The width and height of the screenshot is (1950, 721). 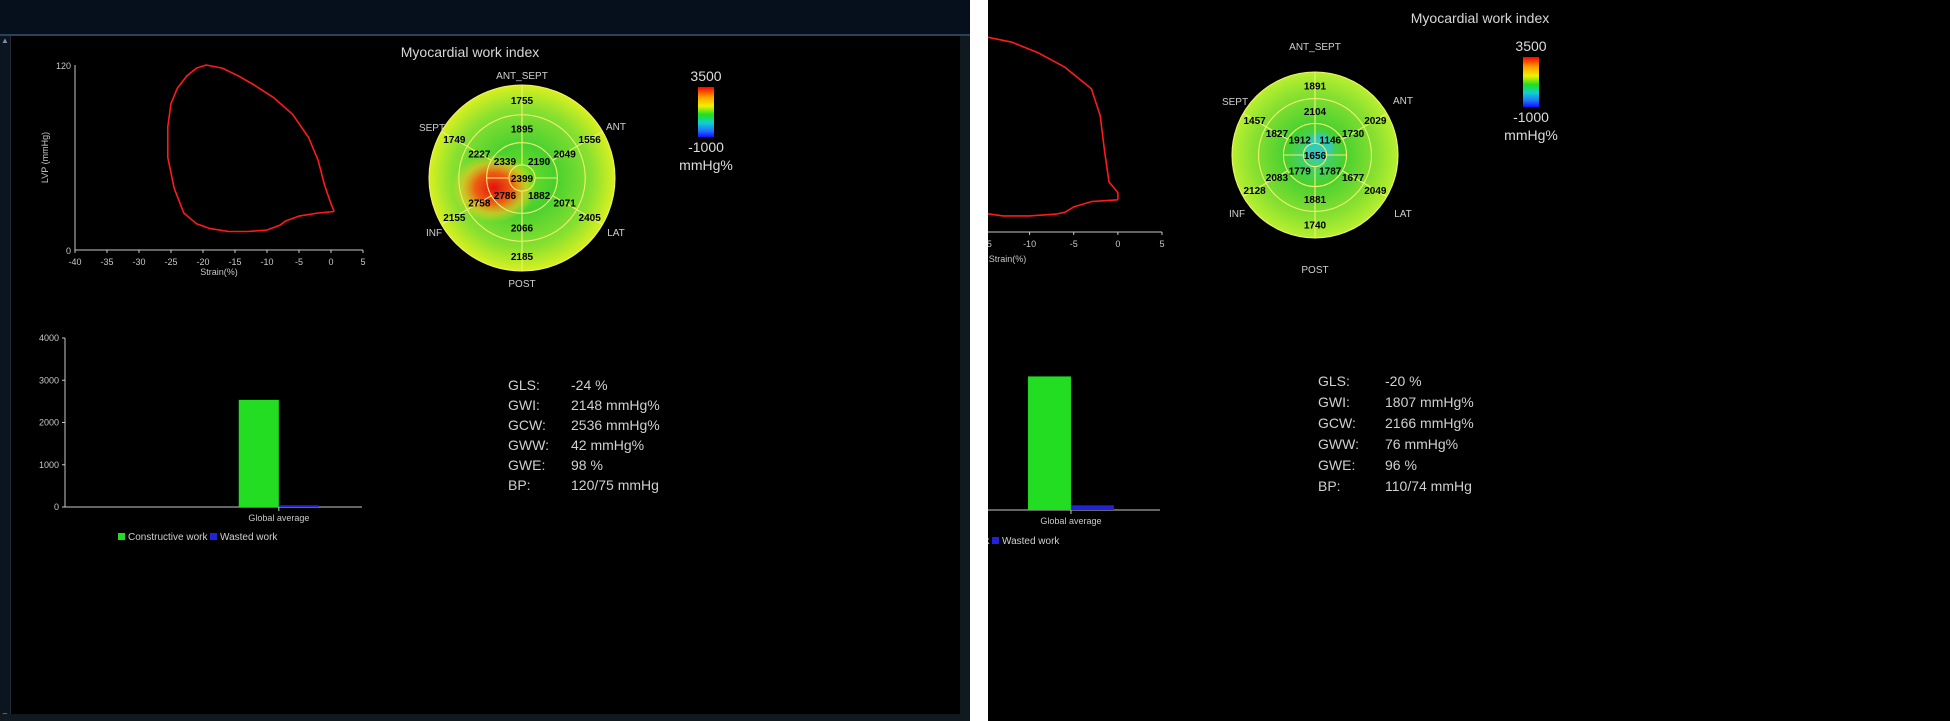 I want to click on apex-segment-value: 1656, so click(x=1315, y=156).